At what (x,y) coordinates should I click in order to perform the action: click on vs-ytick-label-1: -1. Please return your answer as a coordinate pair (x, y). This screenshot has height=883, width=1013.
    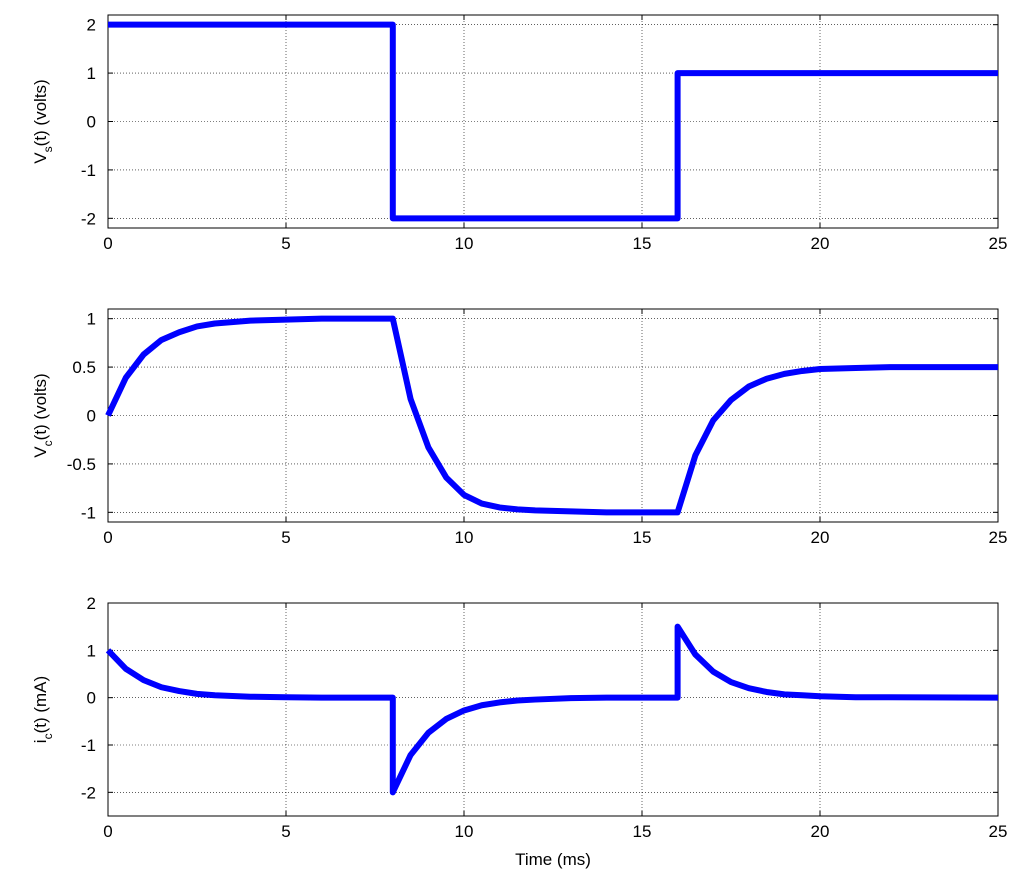
    Looking at the image, I should click on (88, 170).